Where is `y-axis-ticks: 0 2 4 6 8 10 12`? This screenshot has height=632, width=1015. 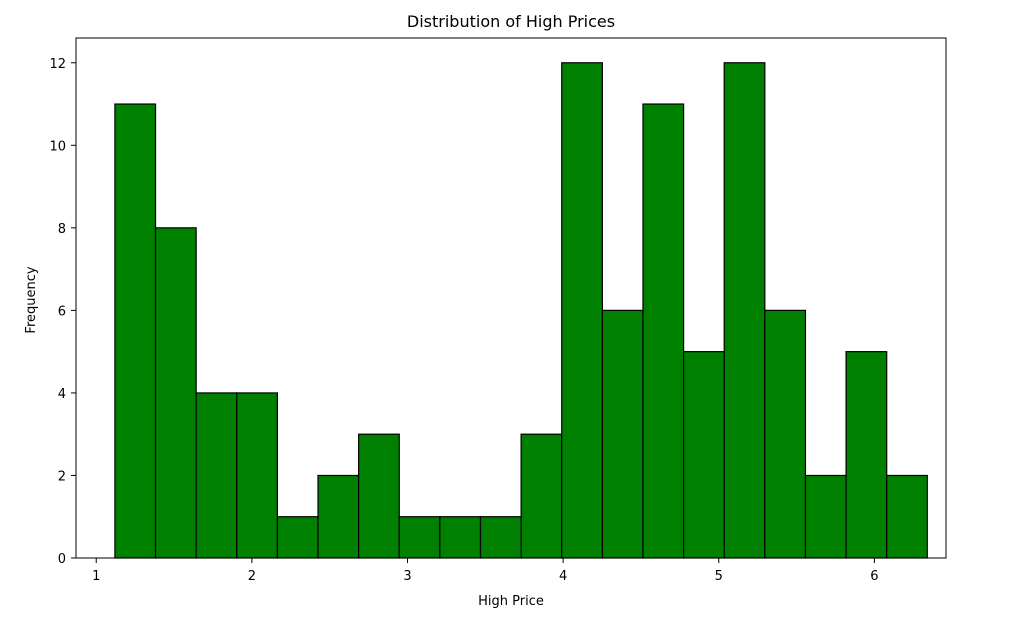
y-axis-ticks: 0 2 4 6 8 10 12 is located at coordinates (62, 312).